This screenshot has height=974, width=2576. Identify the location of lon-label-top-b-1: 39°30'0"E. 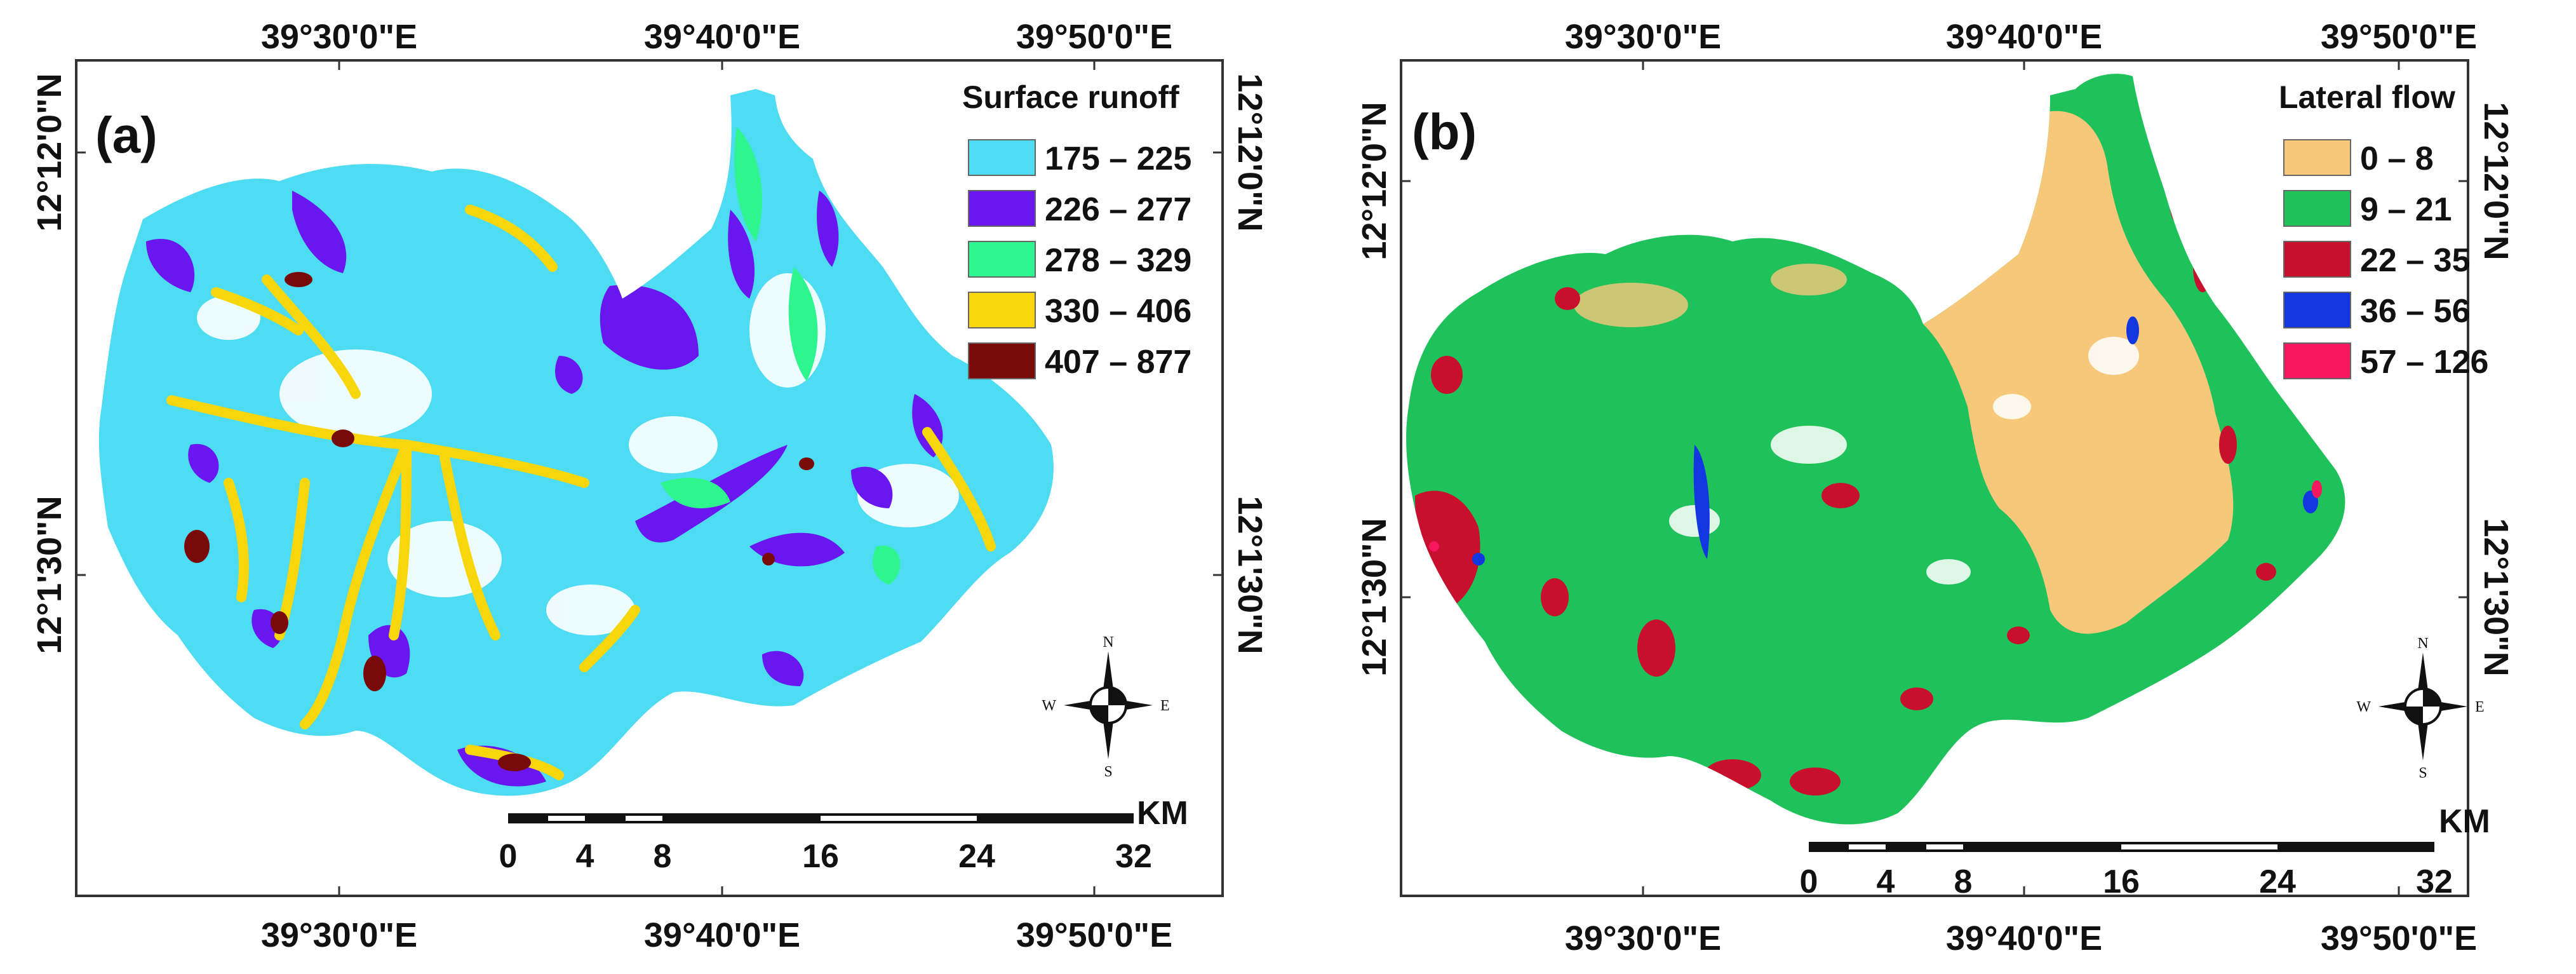
(1643, 37).